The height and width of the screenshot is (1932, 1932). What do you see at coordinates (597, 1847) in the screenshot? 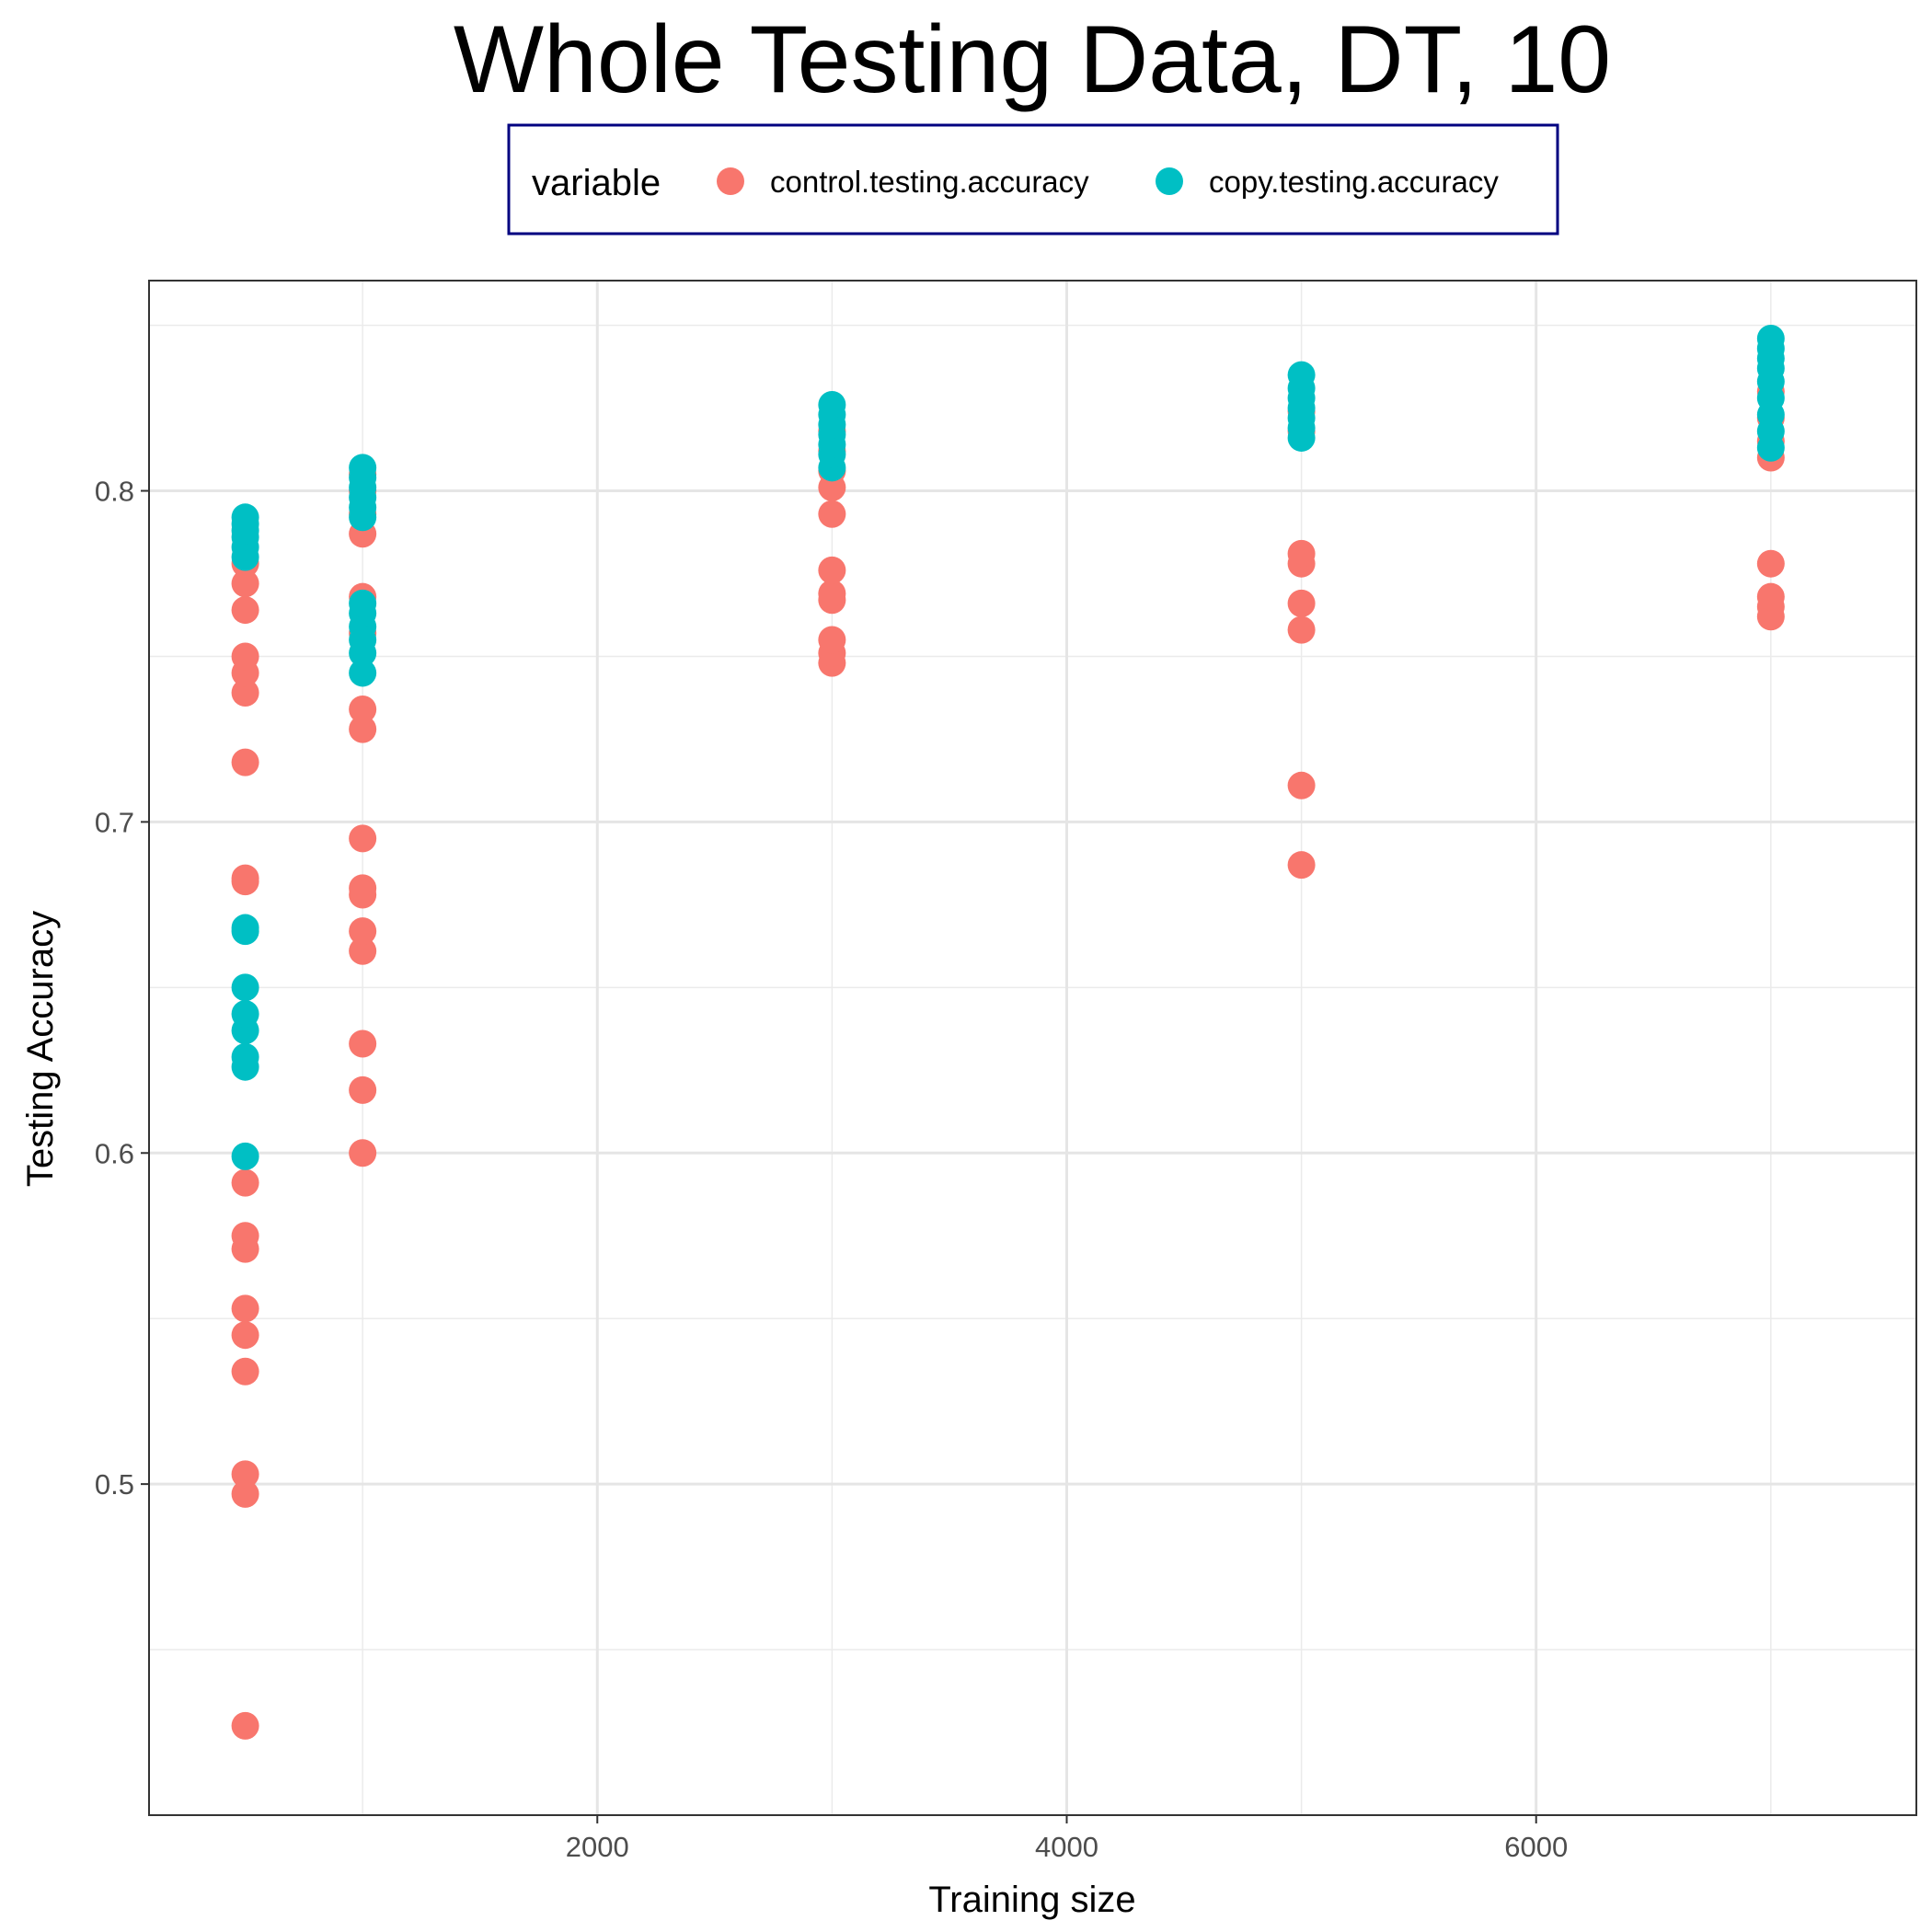
I see `x-tick-label: 2000` at bounding box center [597, 1847].